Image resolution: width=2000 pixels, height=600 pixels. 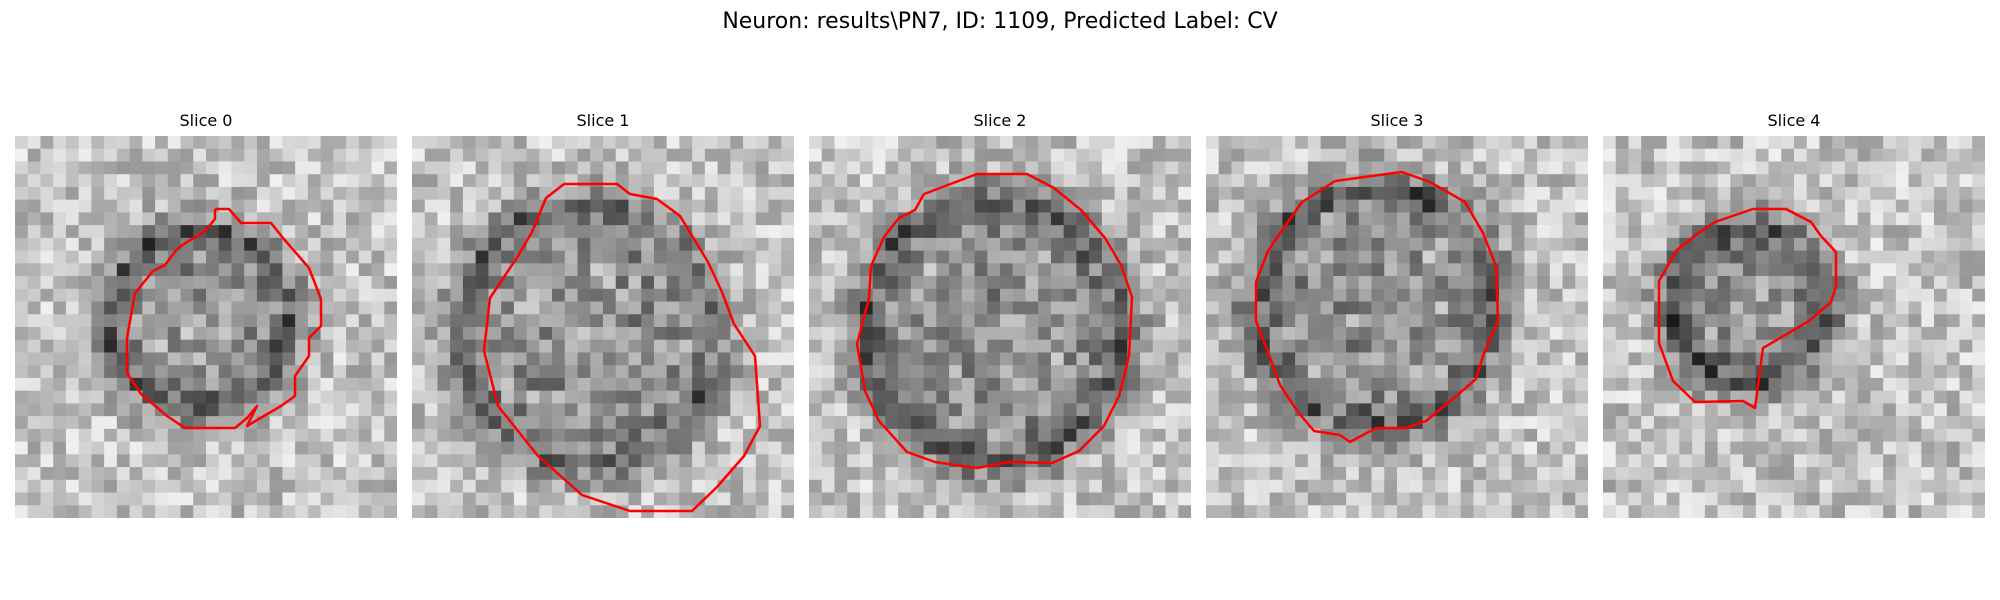 What do you see at coordinates (1000, 120) in the screenshot?
I see `slice-title: Slice 2` at bounding box center [1000, 120].